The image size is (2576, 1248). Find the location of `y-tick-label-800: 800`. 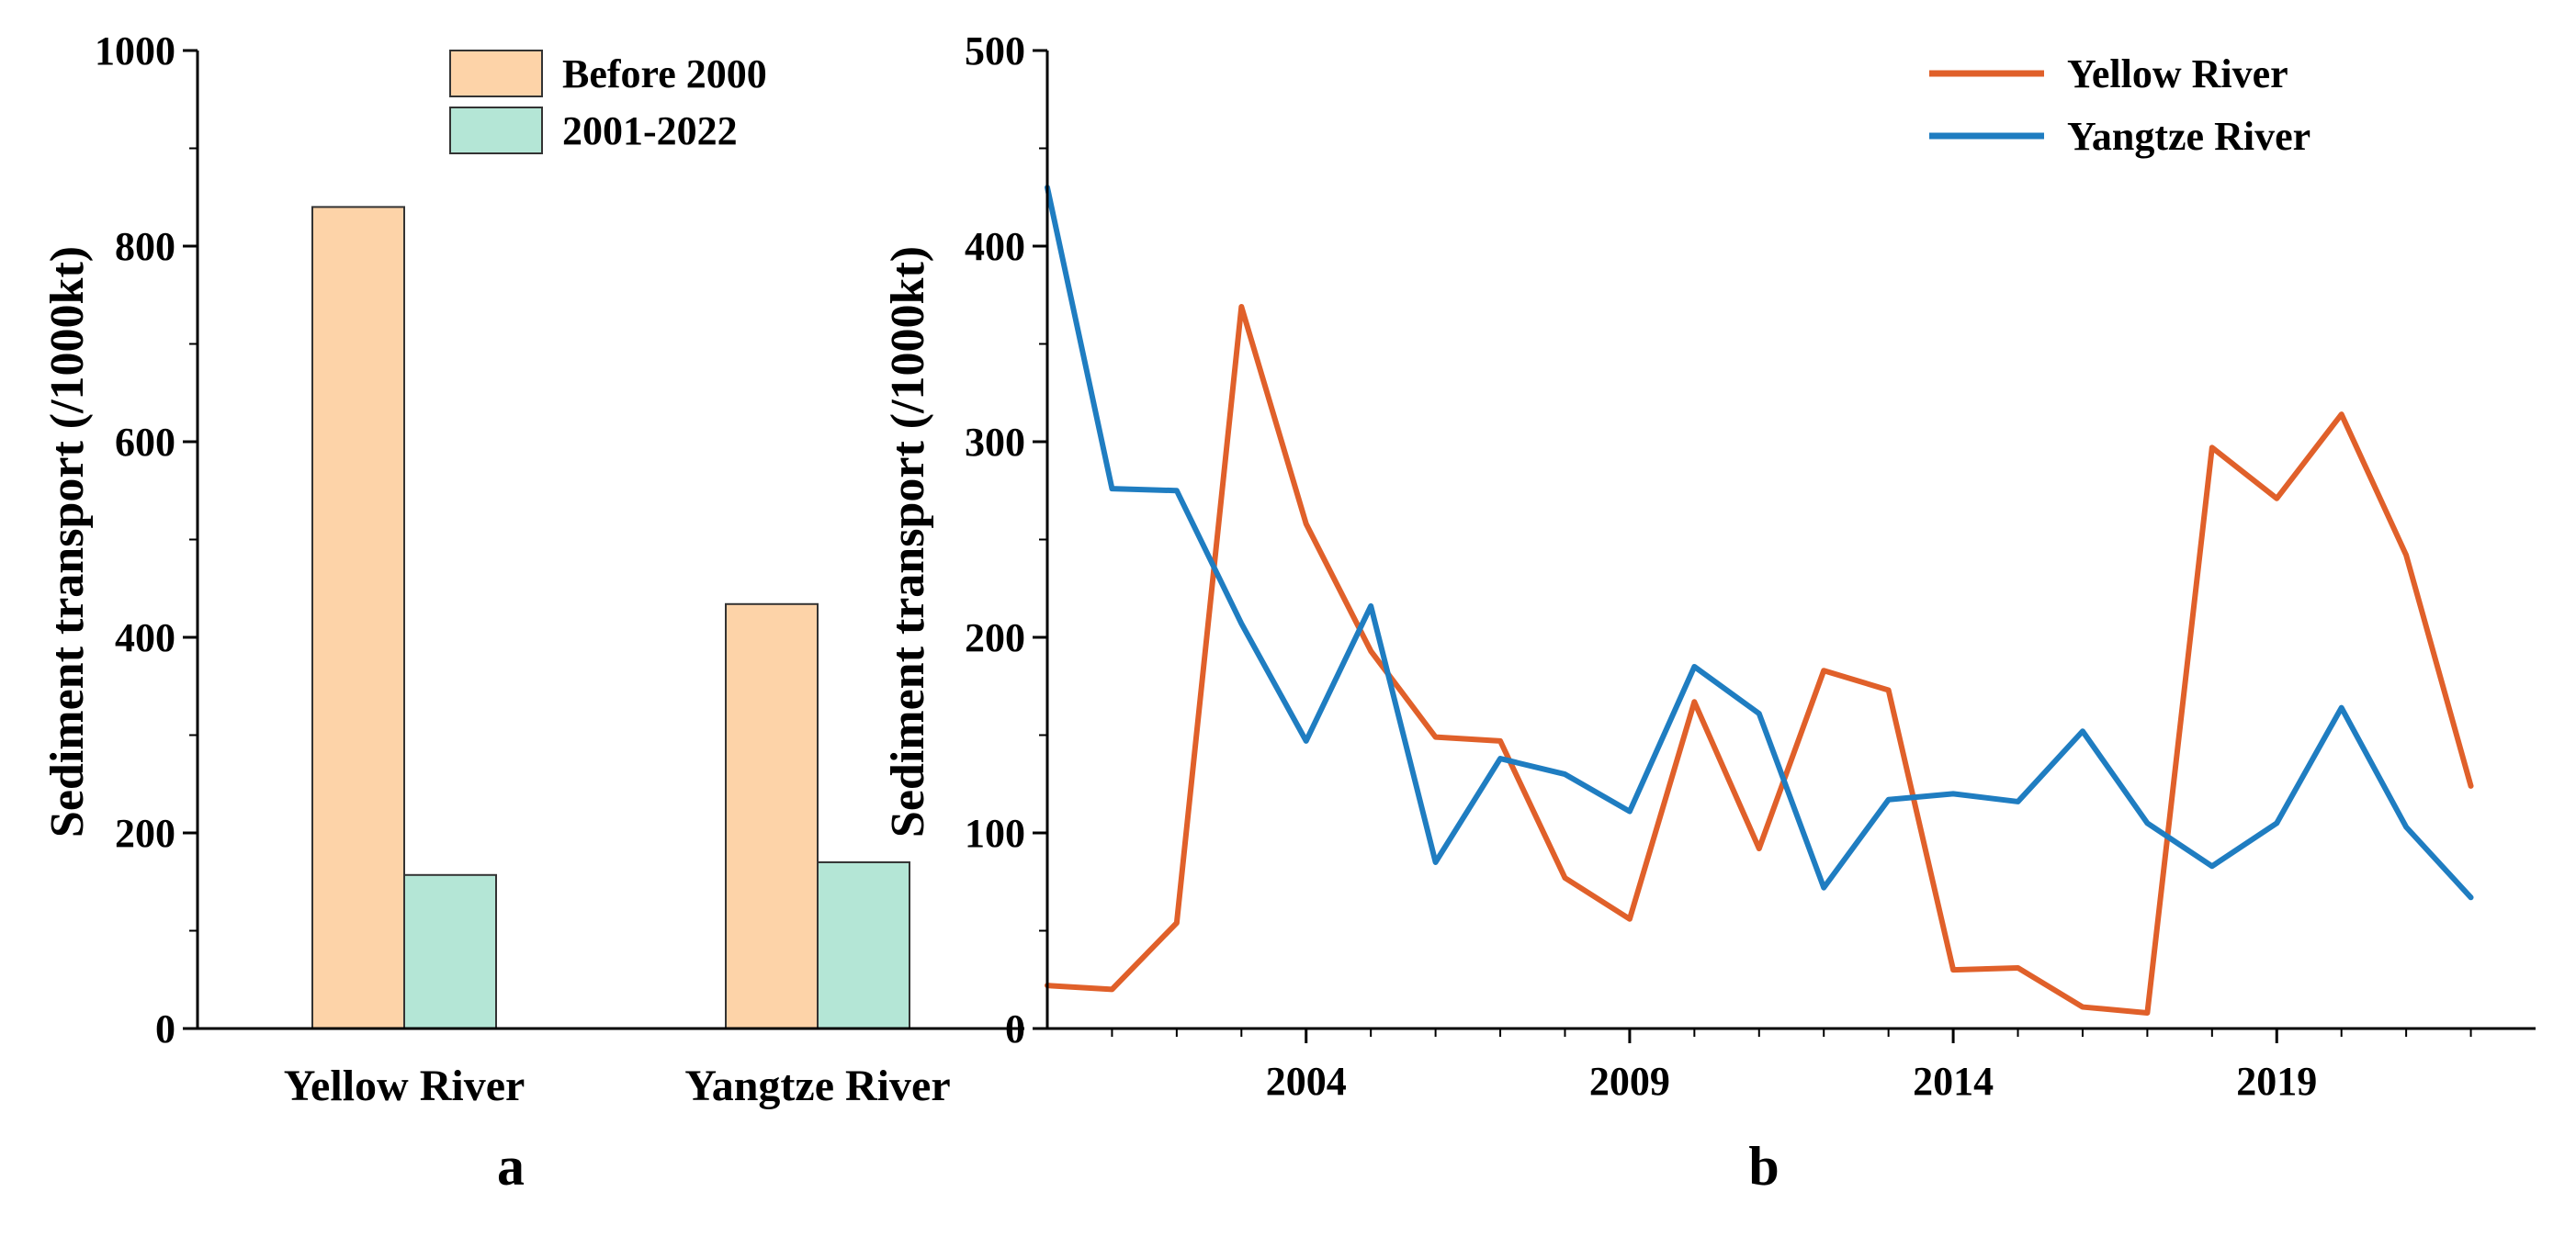

y-tick-label-800: 800 is located at coordinates (145, 247).